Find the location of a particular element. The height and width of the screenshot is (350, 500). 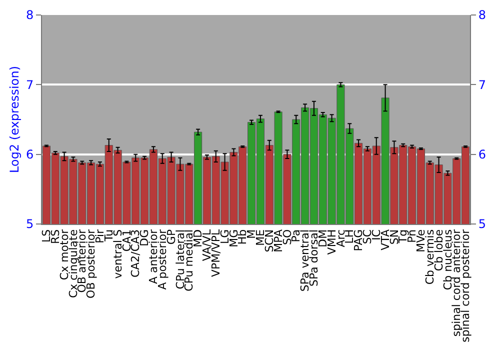

y-tick-label: 6 is located at coordinates (30, 155).